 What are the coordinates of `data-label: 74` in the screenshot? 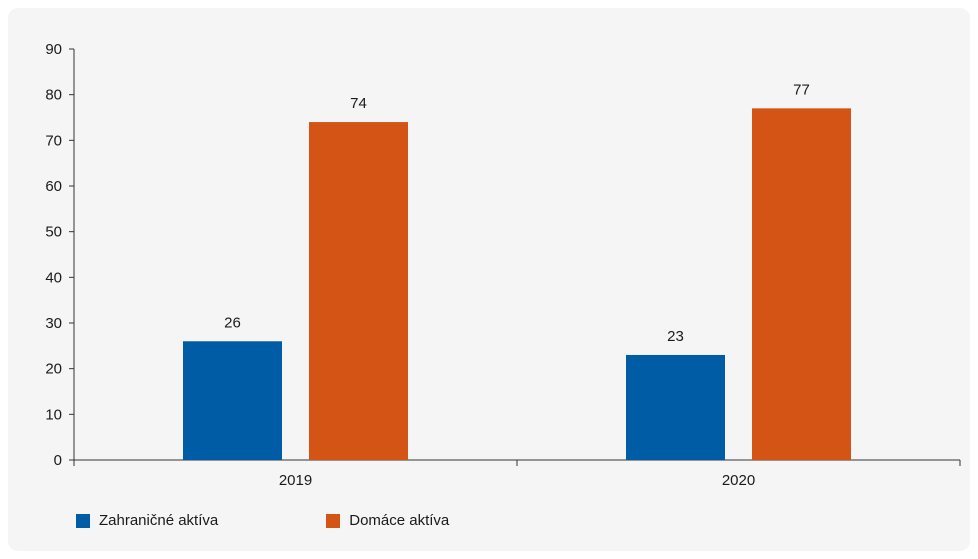 It's located at (358, 103).